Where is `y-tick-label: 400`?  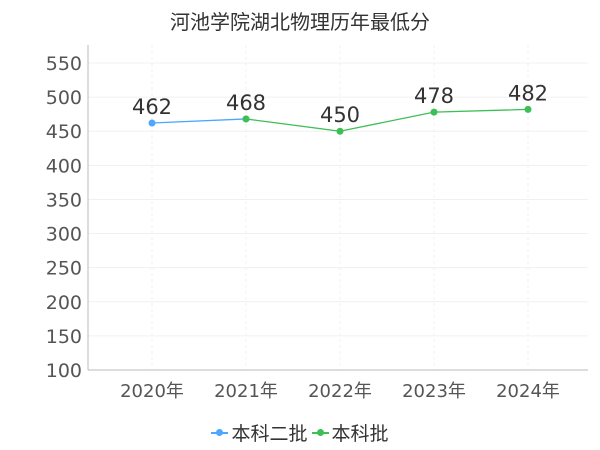 y-tick-label: 400 is located at coordinates (64, 166).